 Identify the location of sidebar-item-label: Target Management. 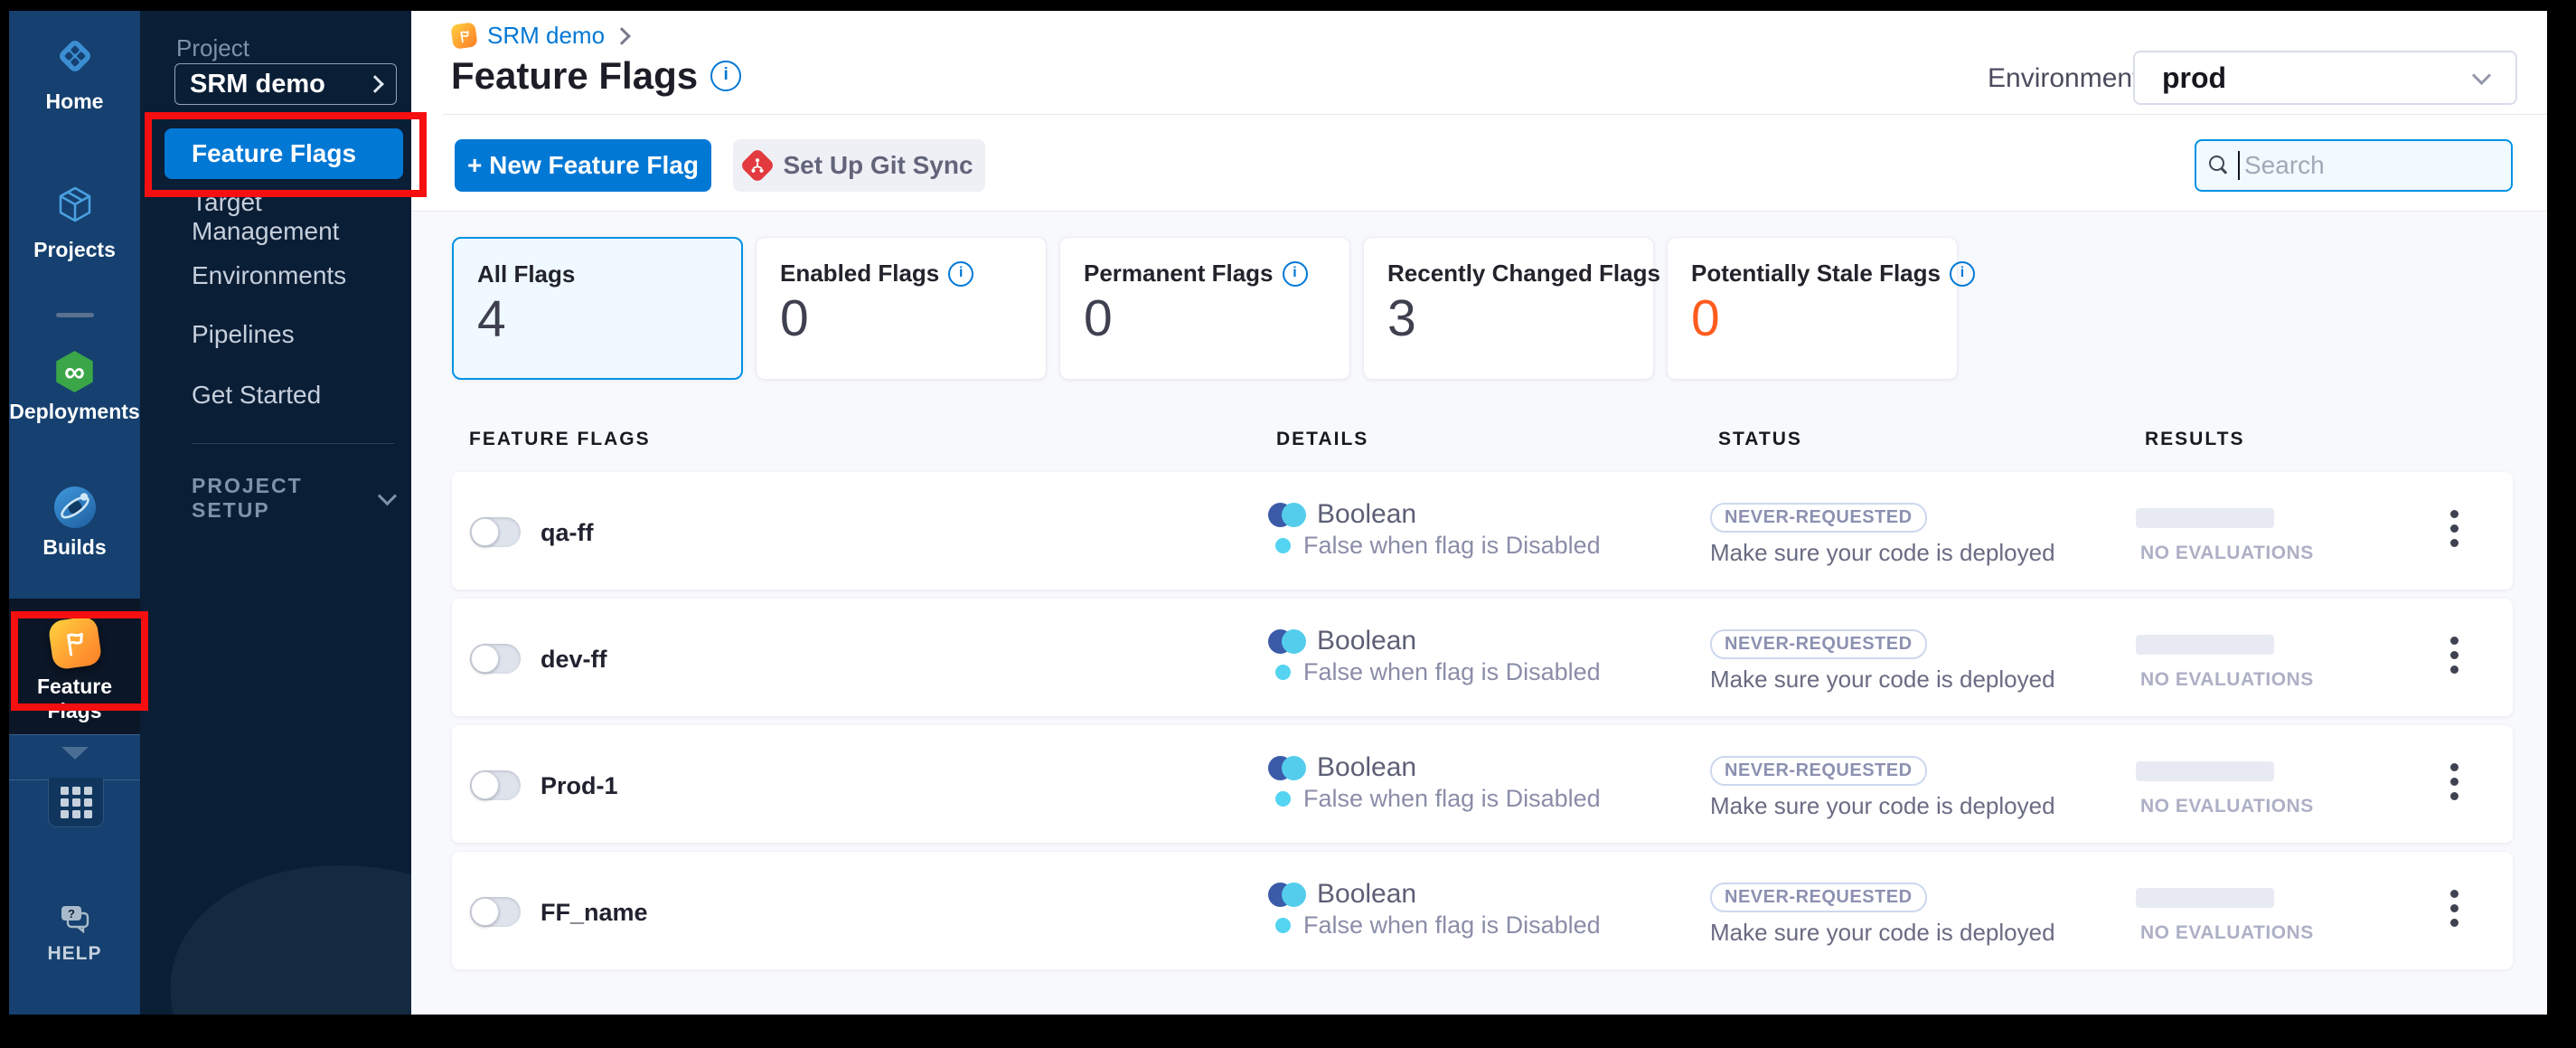
(266, 216).